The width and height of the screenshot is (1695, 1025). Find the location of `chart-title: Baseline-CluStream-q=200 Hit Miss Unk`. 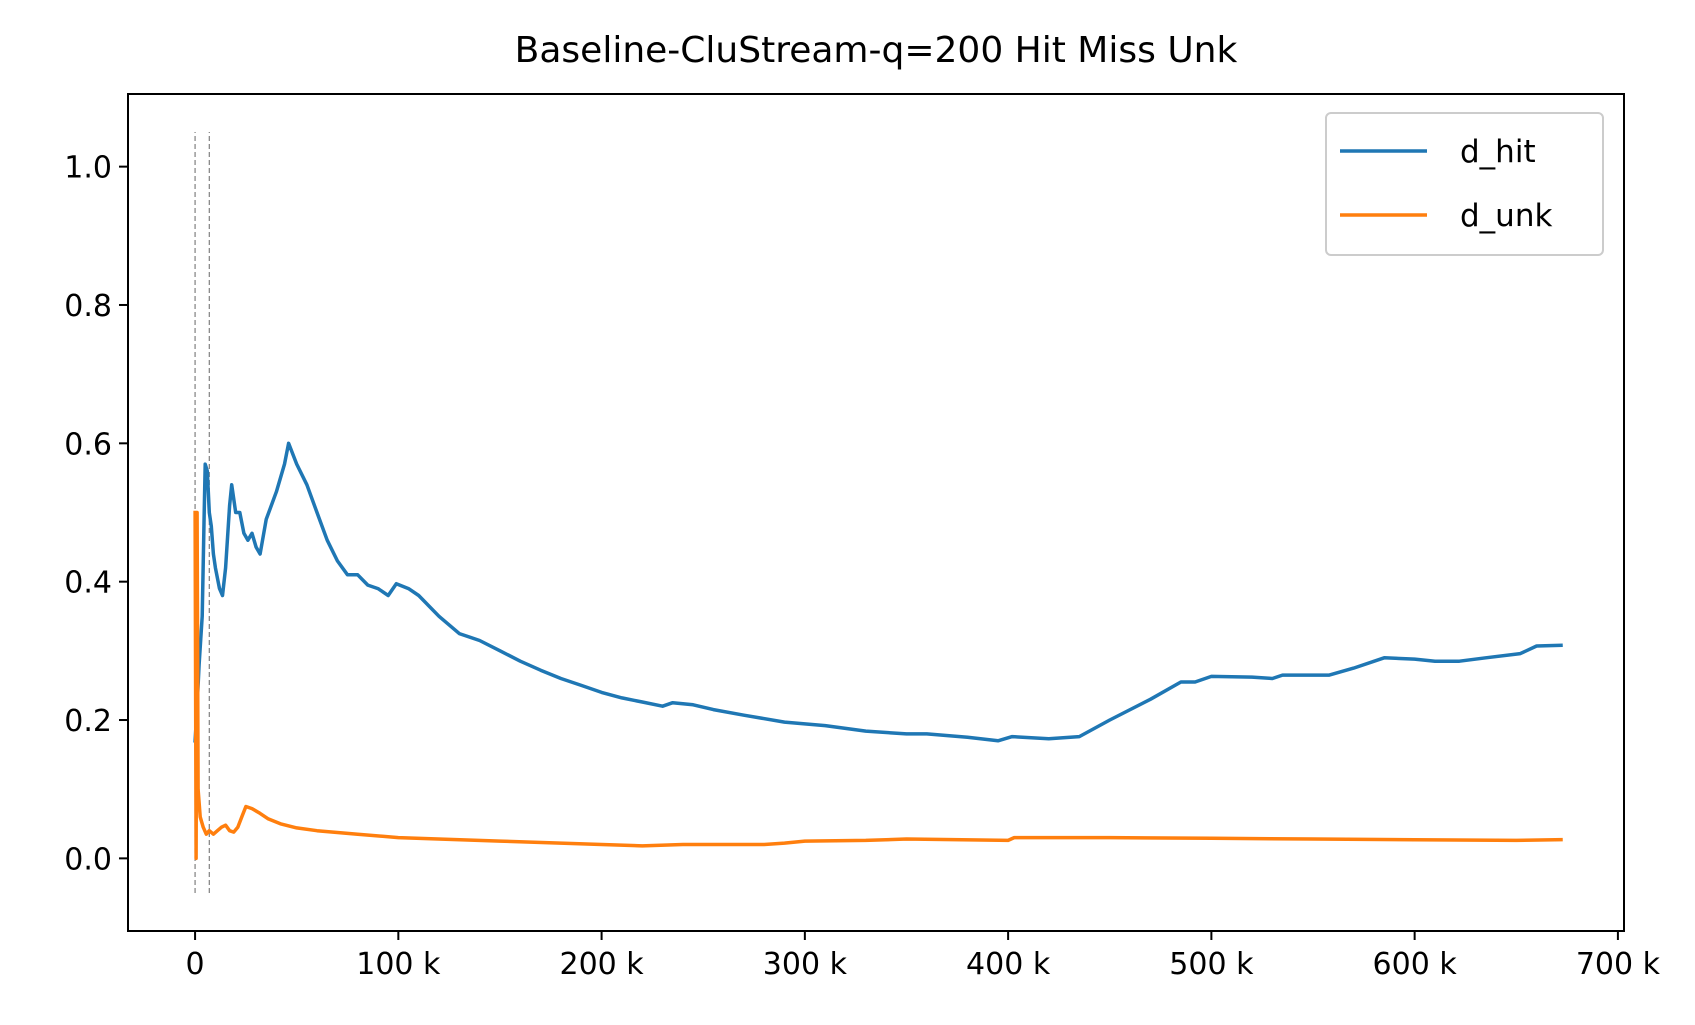

chart-title: Baseline-CluStream-q=200 Hit Miss Unk is located at coordinates (876, 50).